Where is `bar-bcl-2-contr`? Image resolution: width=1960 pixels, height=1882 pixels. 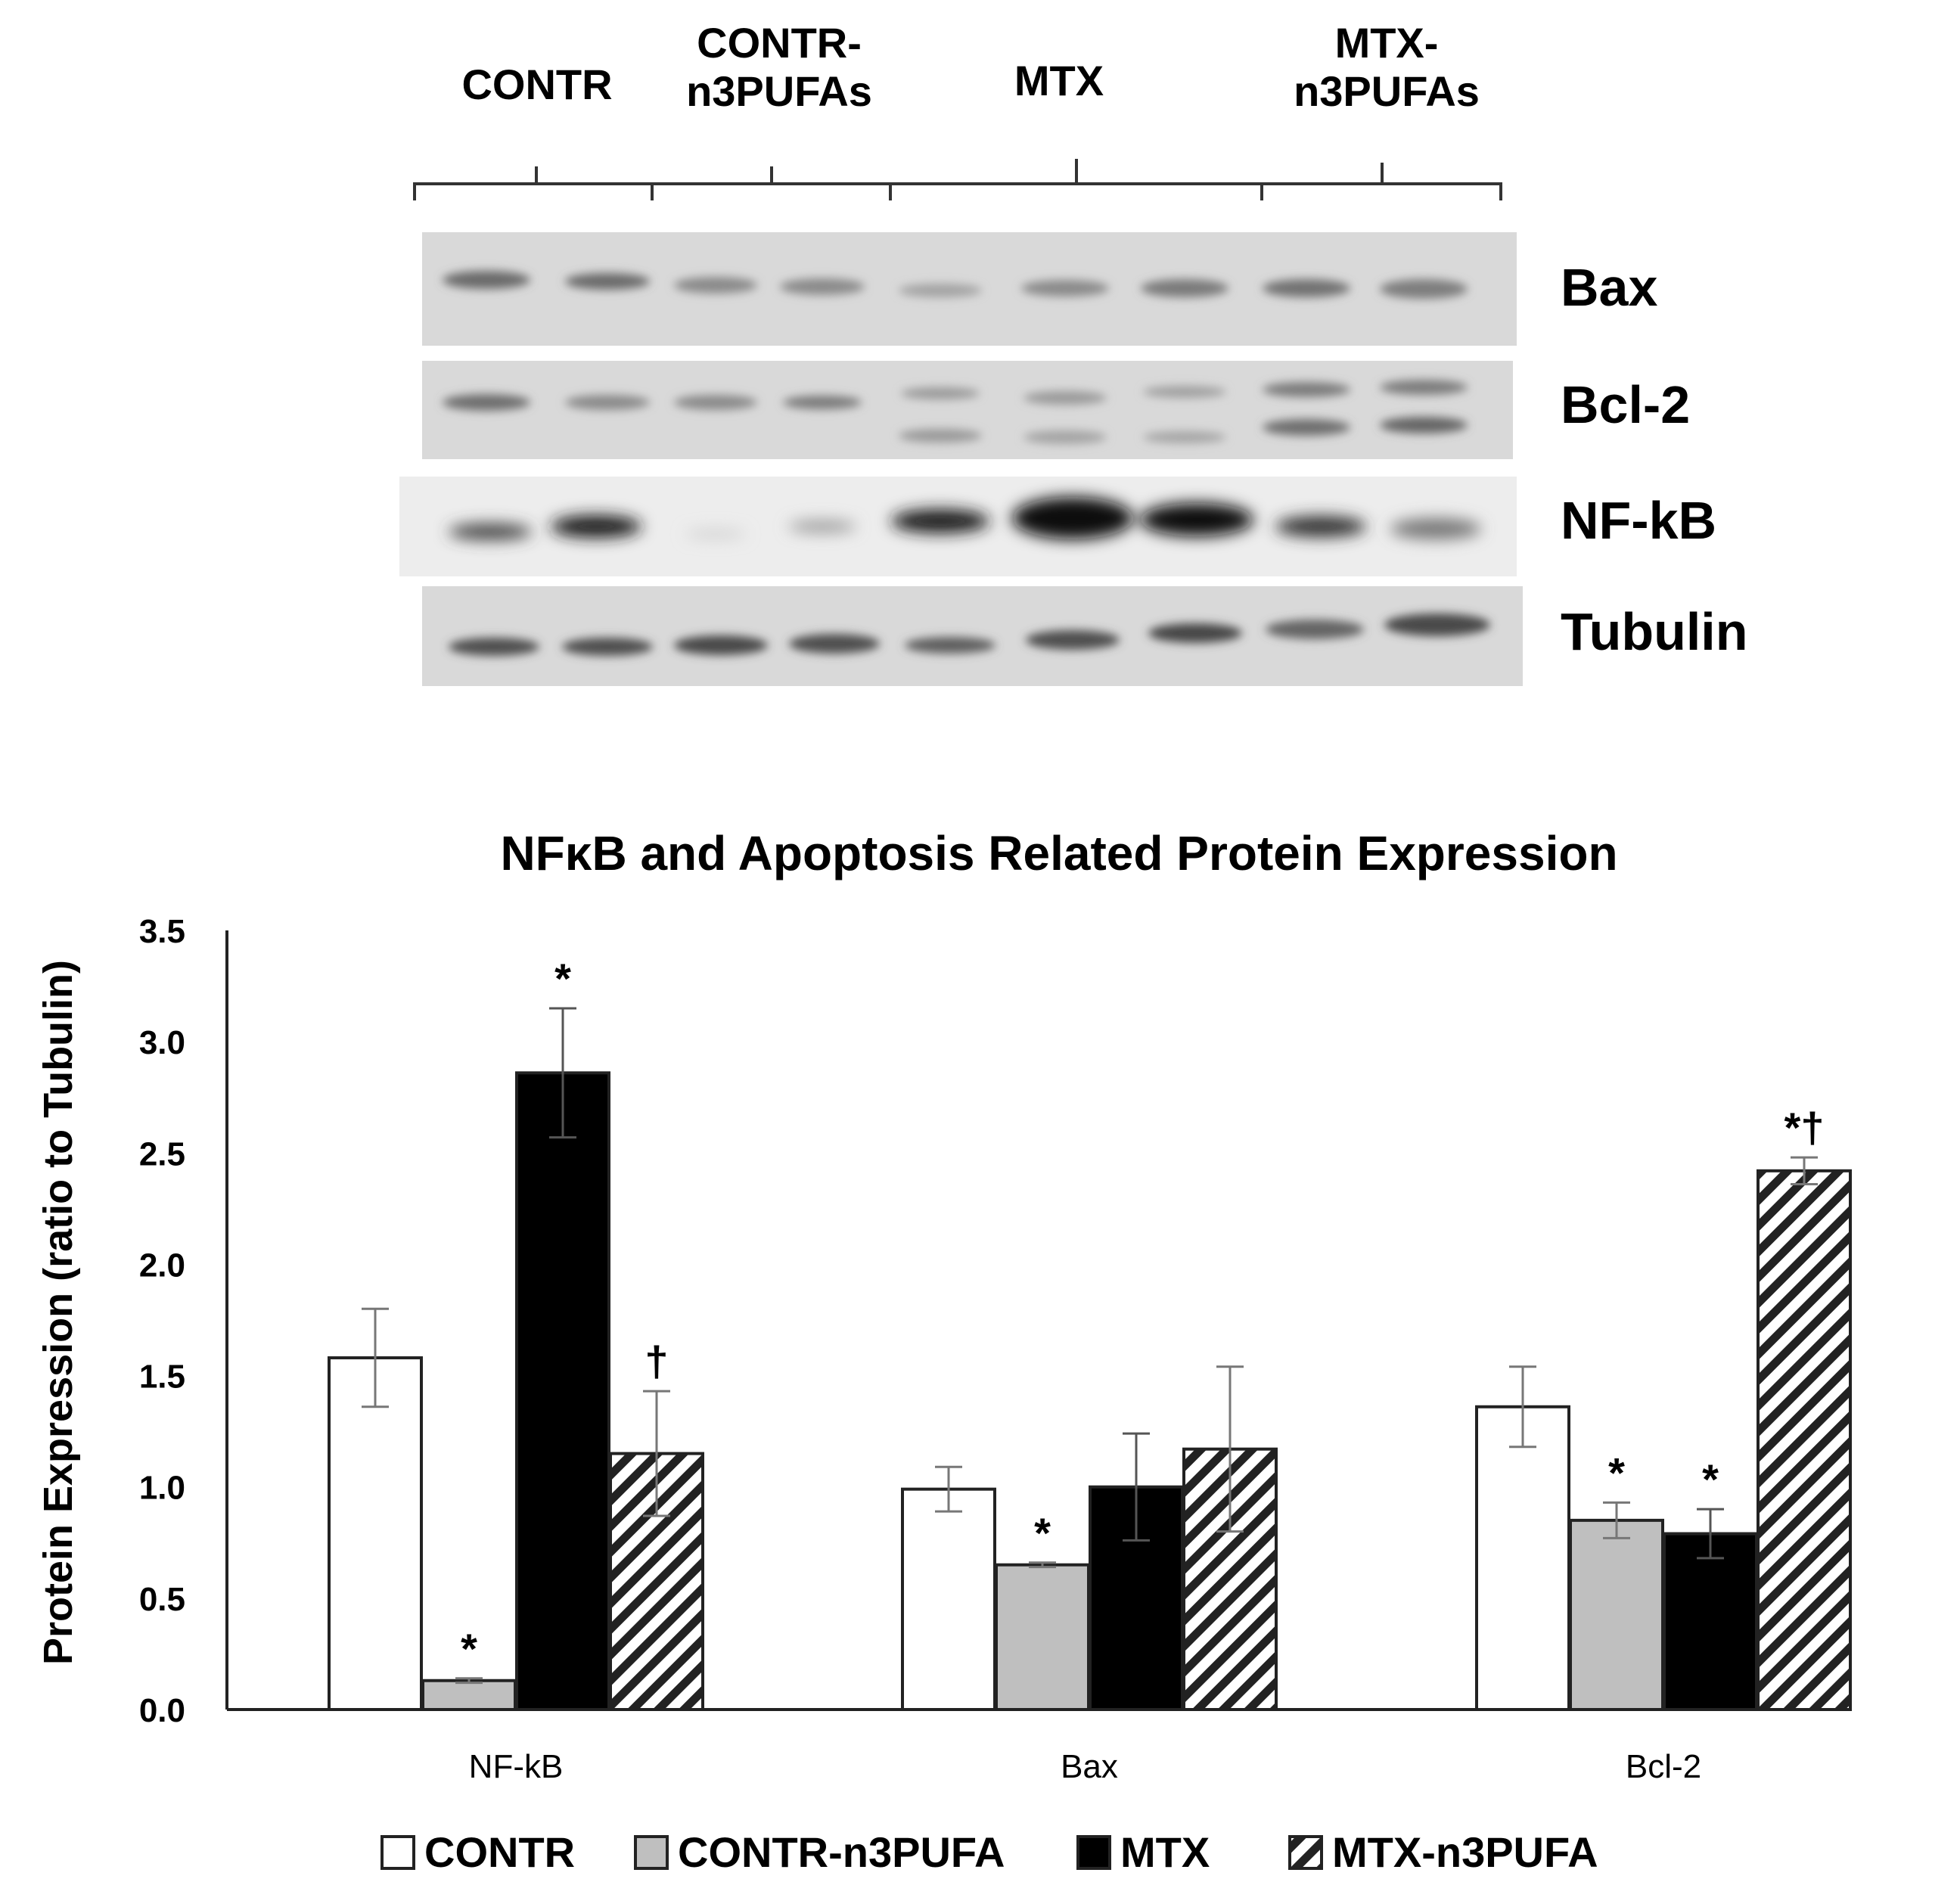
bar-bcl-2-contr is located at coordinates (1522, 1558).